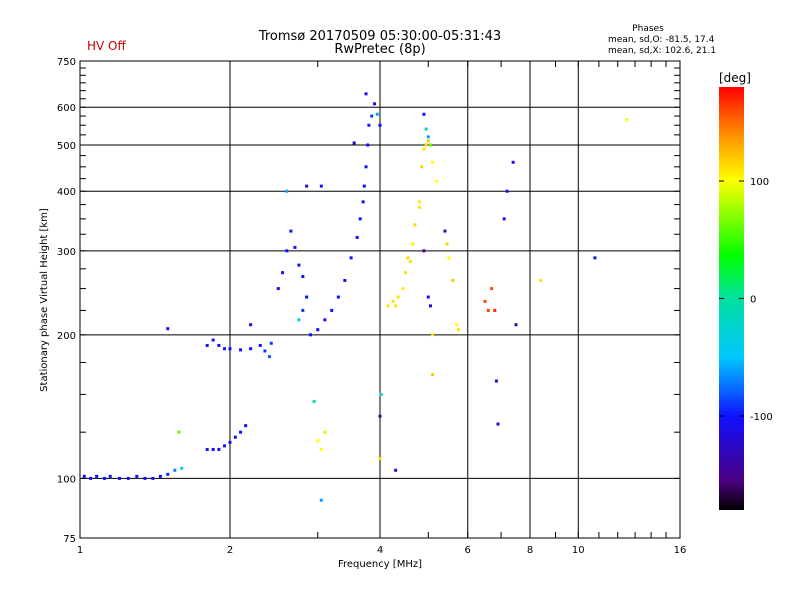  What do you see at coordinates (66, 62) in the screenshot?
I see `y-tick-label: 750` at bounding box center [66, 62].